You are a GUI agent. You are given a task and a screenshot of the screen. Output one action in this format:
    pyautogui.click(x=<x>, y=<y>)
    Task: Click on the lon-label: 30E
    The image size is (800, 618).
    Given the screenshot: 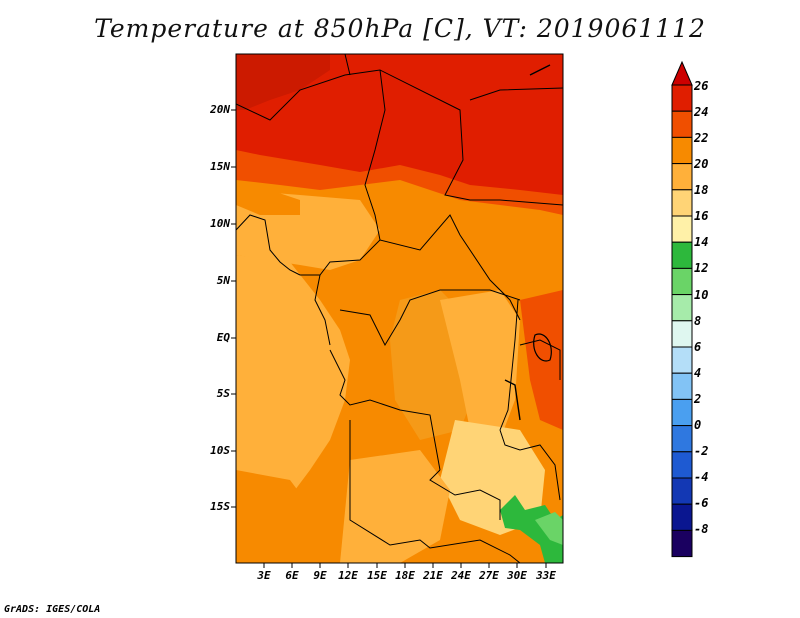 What is the action you would take?
    pyautogui.click(x=517, y=575)
    